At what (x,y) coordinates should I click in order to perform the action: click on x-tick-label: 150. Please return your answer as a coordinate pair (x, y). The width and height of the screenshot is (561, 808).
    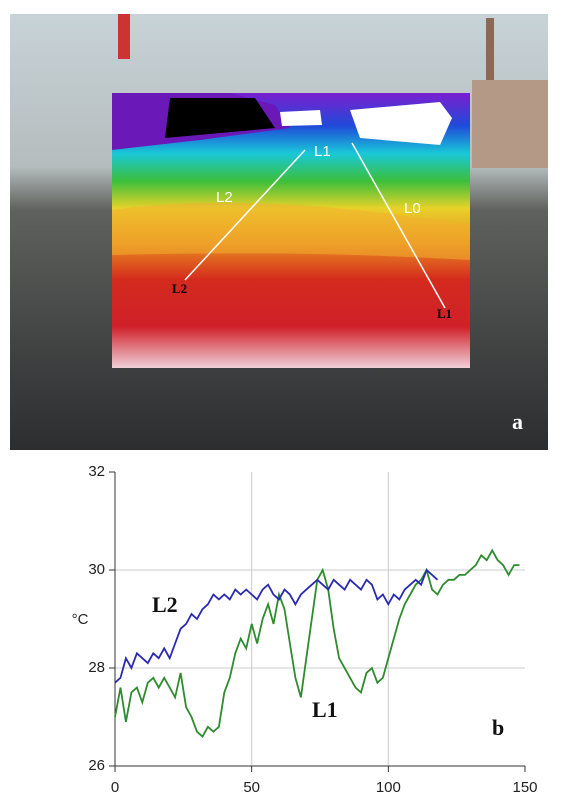
    Looking at the image, I should click on (524, 787).